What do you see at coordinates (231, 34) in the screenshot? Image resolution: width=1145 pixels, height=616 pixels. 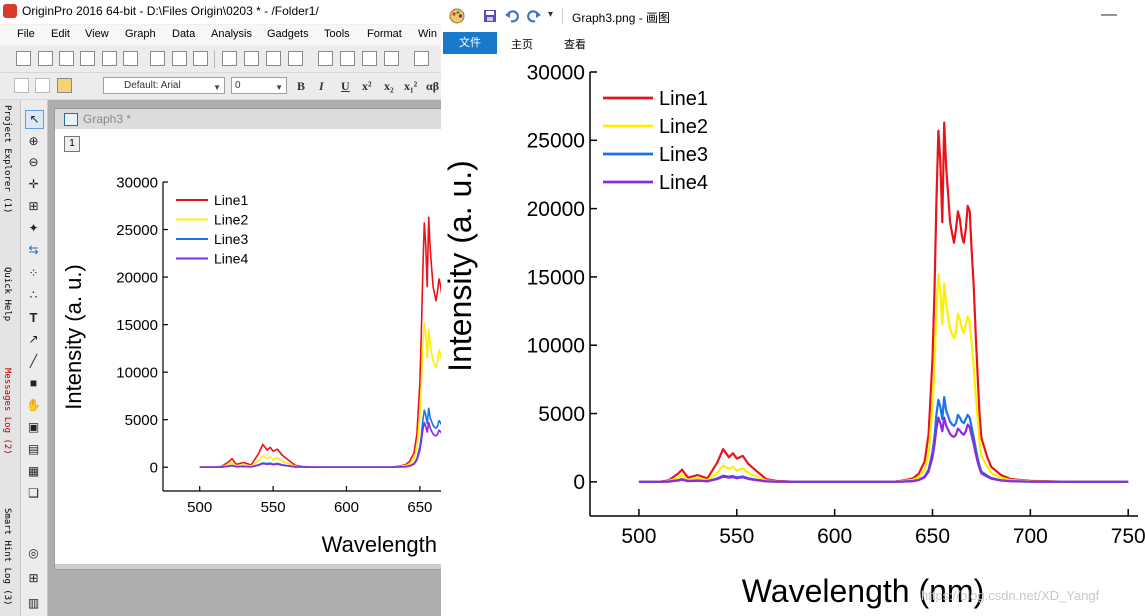 I see `menu-analysis: Analysis` at bounding box center [231, 34].